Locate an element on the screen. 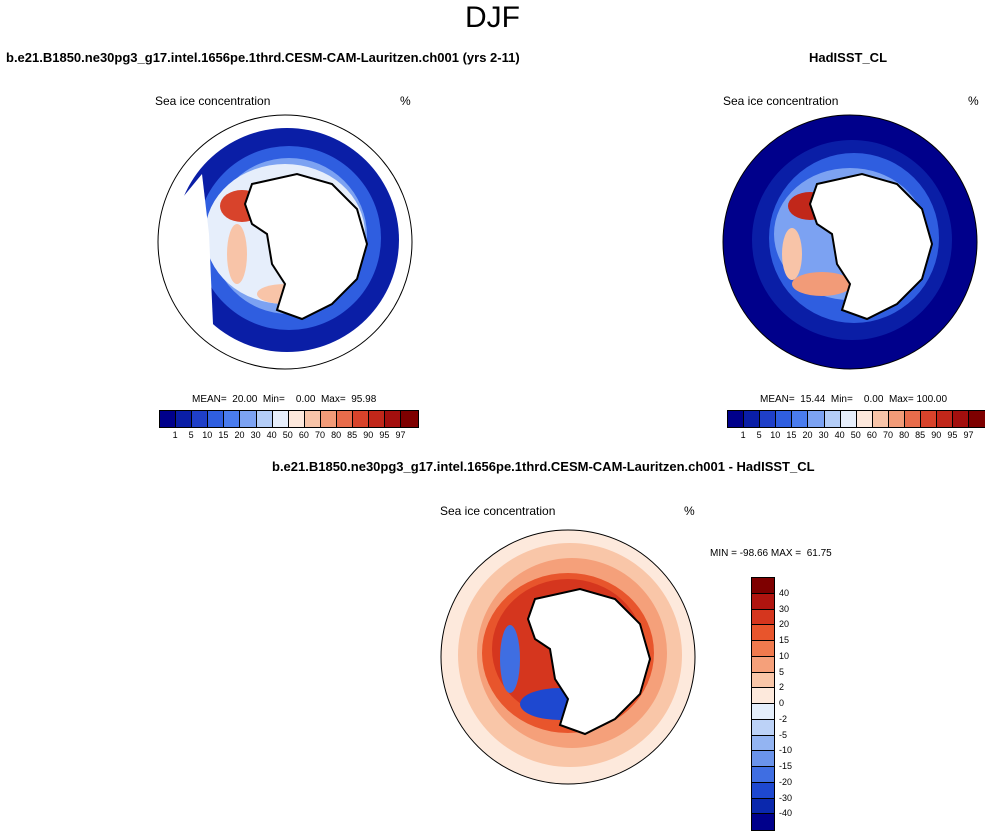 This screenshot has width=985, height=831. model-colorbar is located at coordinates (289, 419).